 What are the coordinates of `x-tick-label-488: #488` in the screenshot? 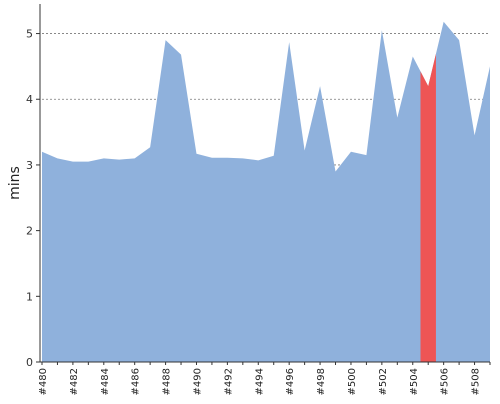 It's located at (167, 381).